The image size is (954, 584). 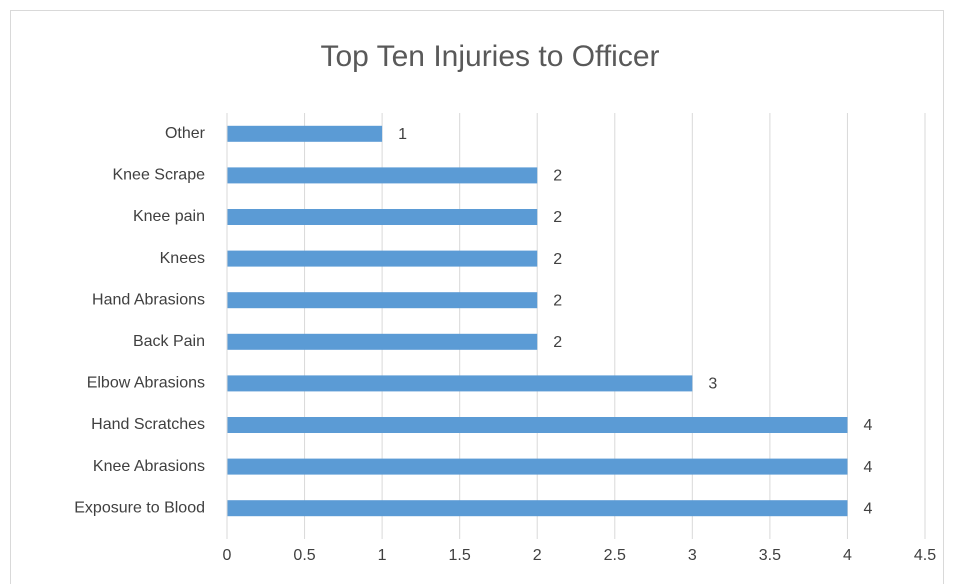 What do you see at coordinates (146, 383) in the screenshot?
I see `y-tick-label: Elbow Abrasions` at bounding box center [146, 383].